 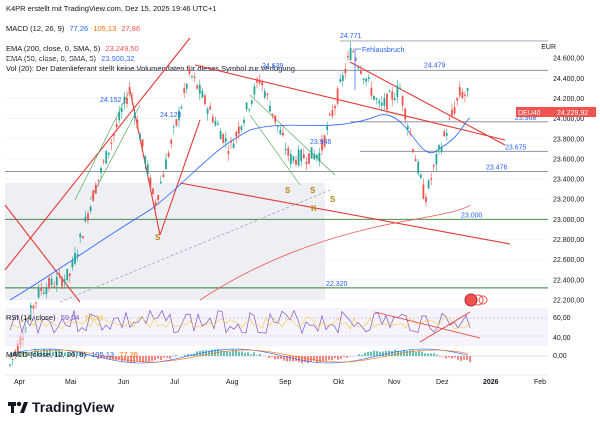 I want to click on x-axis: Apr Mai Jun Jul Aug Sep Okt Nov Dez 2026 Feb, so click(x=276, y=380).